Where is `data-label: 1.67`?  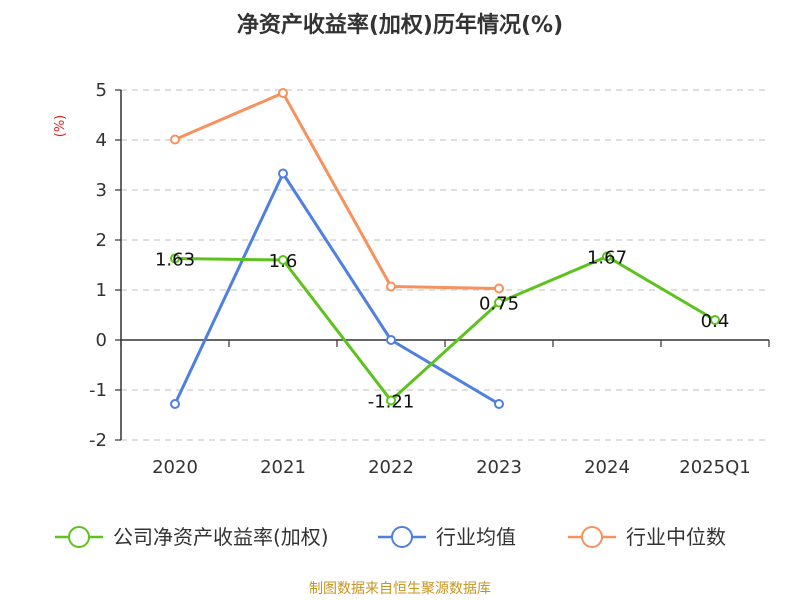 data-label: 1.67 is located at coordinates (607, 258).